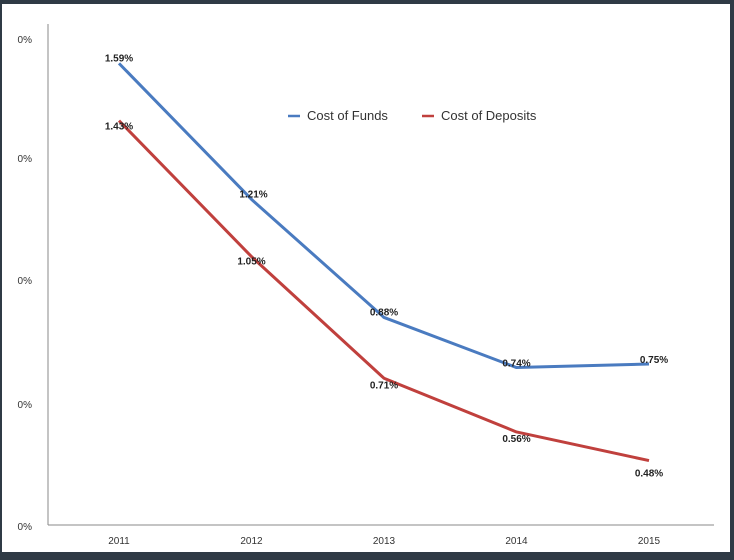 The width and height of the screenshot is (734, 560). Describe the element at coordinates (516, 439) in the screenshot. I see `data-label: 0.56%` at that location.